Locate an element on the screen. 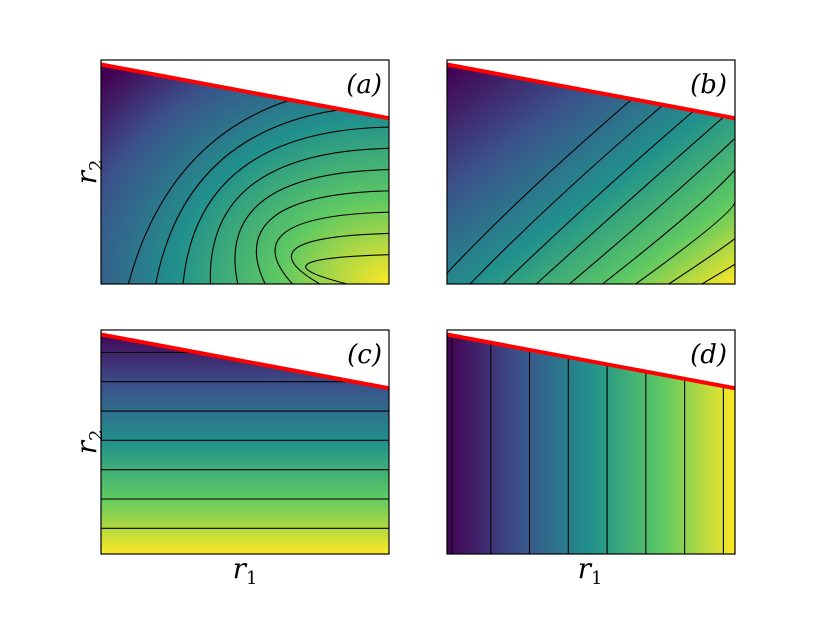 This screenshot has height=617, width=817. panel-c-xlabel: r1 is located at coordinates (245, 570).